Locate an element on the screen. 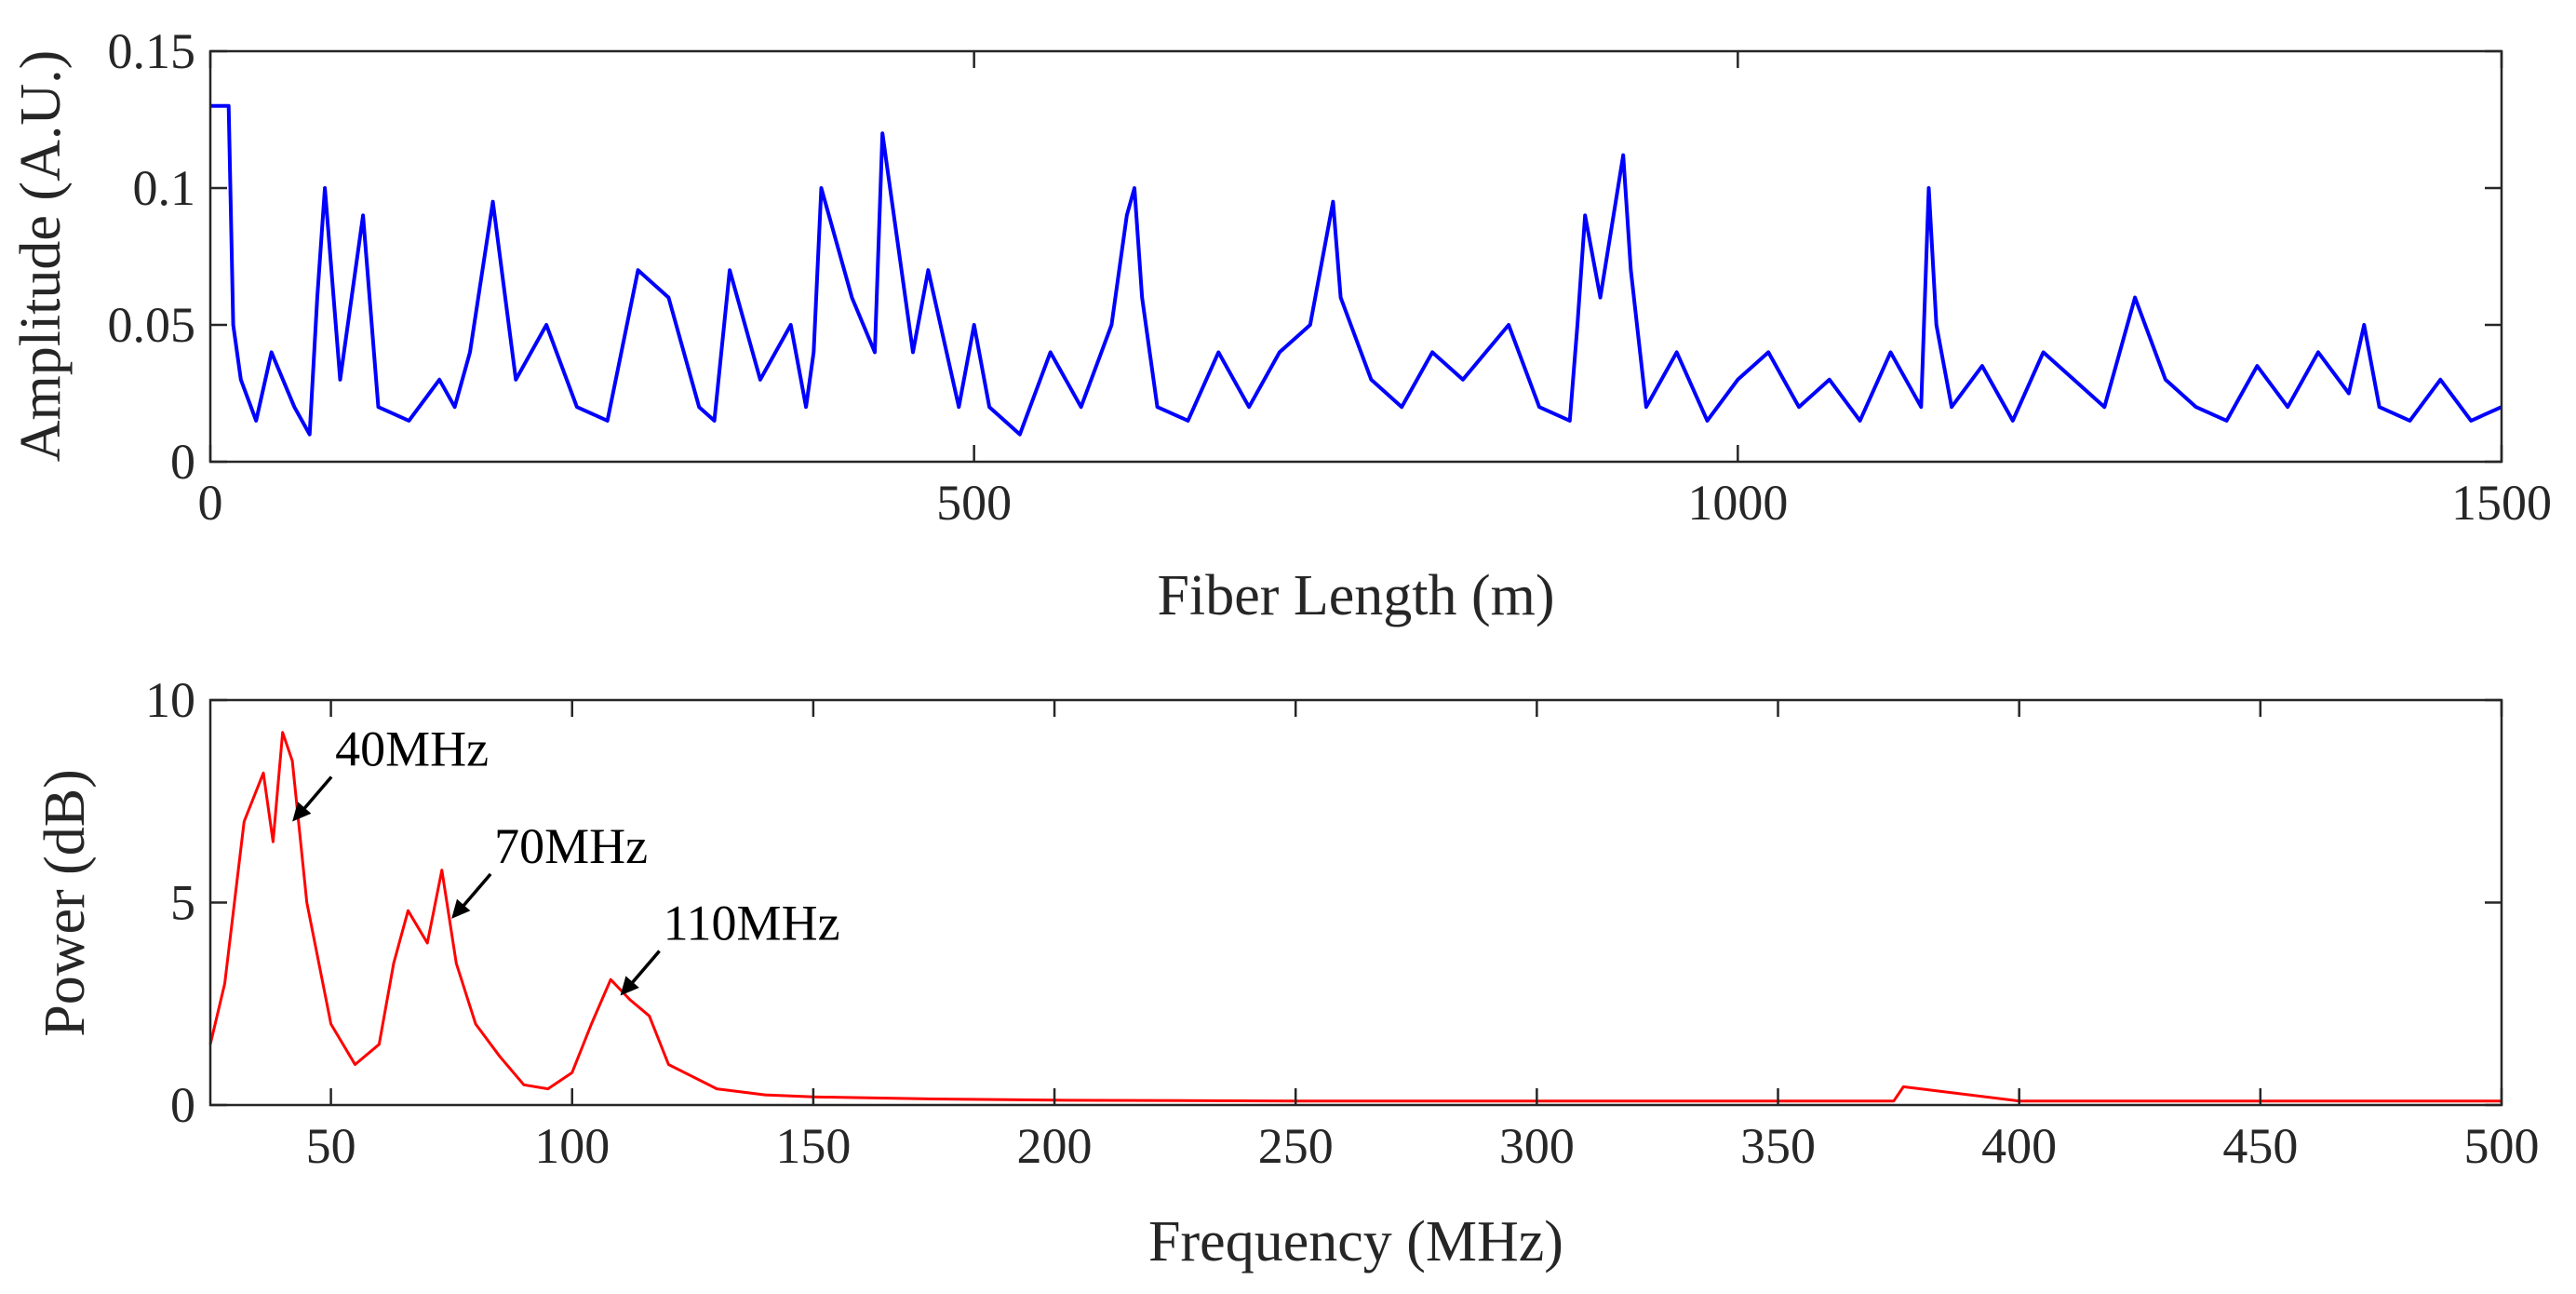 The height and width of the screenshot is (1294, 2576). amplitude-x-tick-label: 1500 is located at coordinates (2501, 503).